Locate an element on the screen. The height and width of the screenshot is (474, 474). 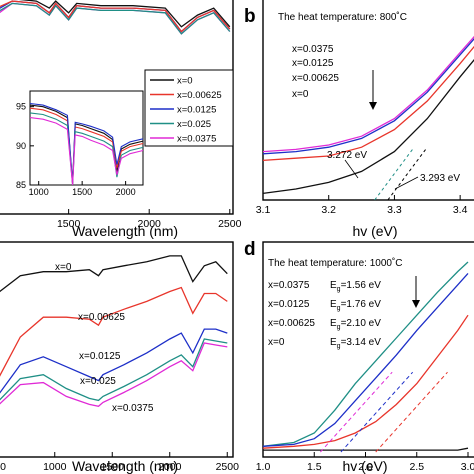
panel-c-x-tick-label: 2000 is located at coordinates (170, 467).